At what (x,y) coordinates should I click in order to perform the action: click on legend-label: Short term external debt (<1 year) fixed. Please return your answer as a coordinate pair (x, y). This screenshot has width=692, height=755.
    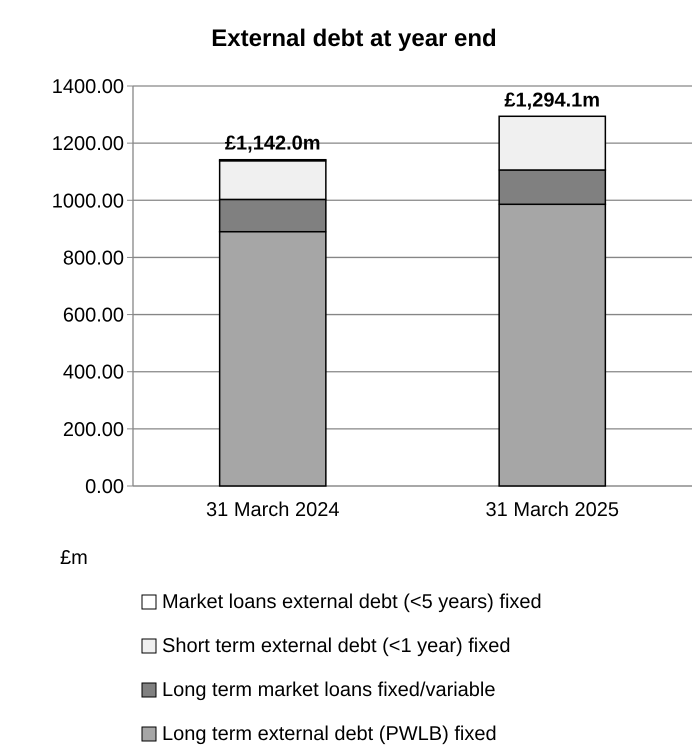
    Looking at the image, I should click on (336, 646).